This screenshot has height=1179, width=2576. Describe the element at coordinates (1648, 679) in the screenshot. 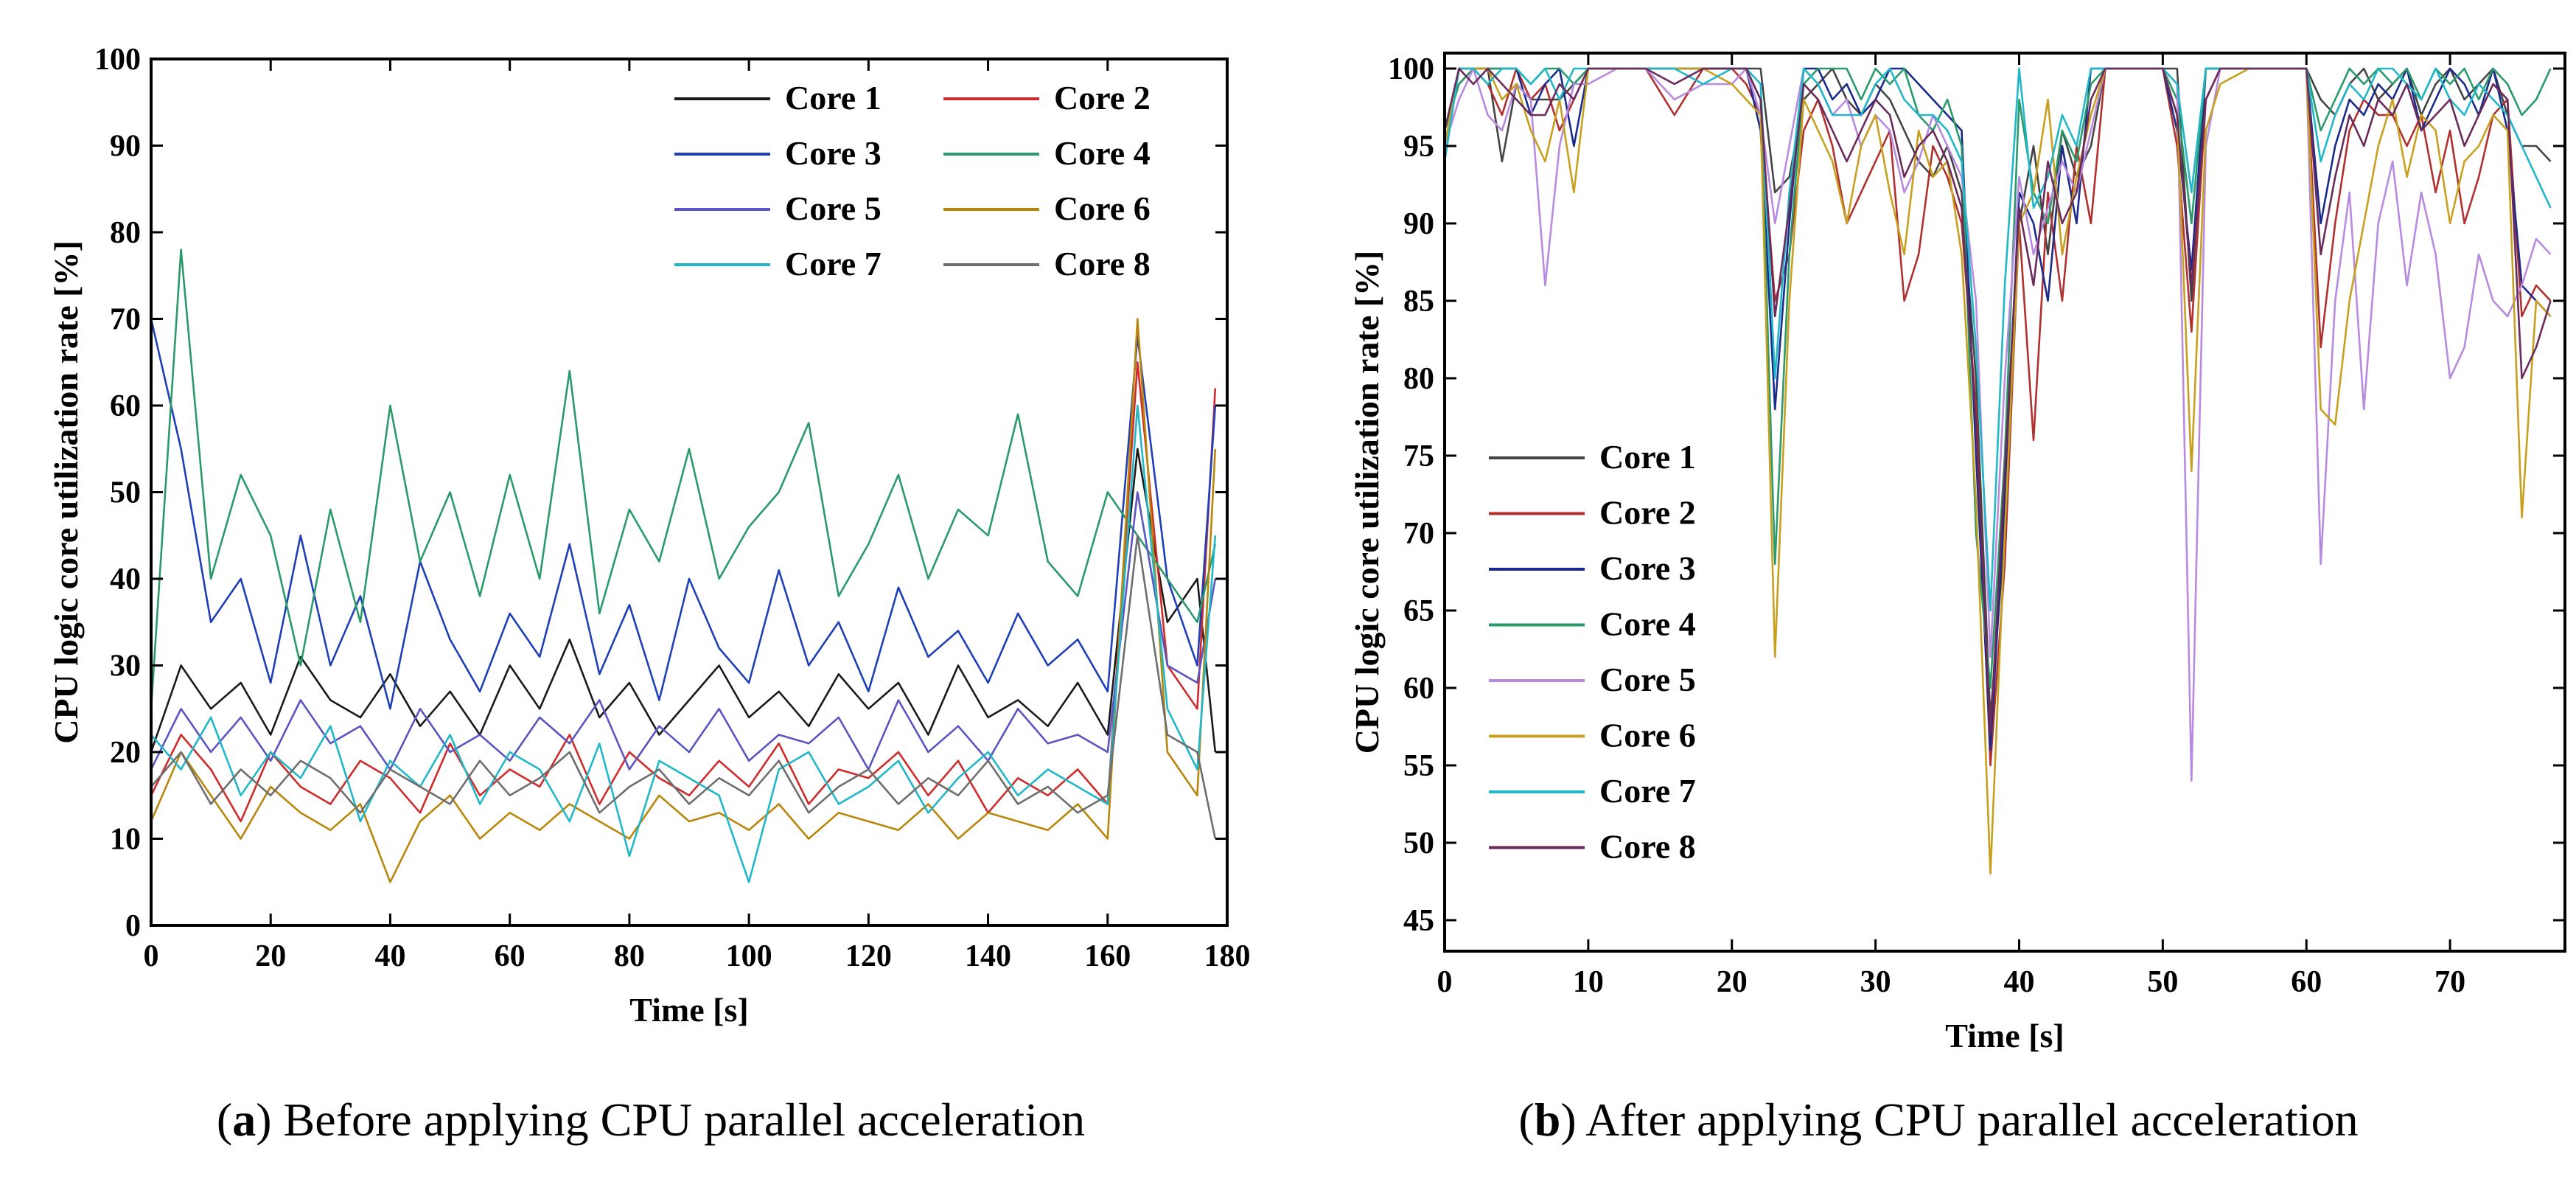

I see `legend-label: Core 5` at that location.